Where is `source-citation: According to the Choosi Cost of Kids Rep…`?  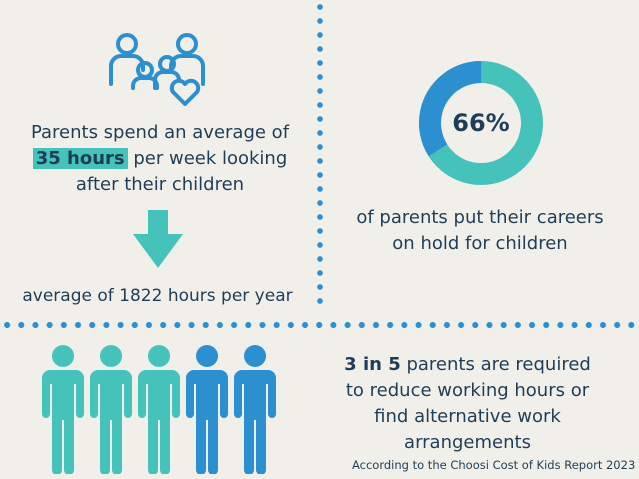 source-citation: According to the Choosi Cost of Kids Rep… is located at coordinates (494, 465).